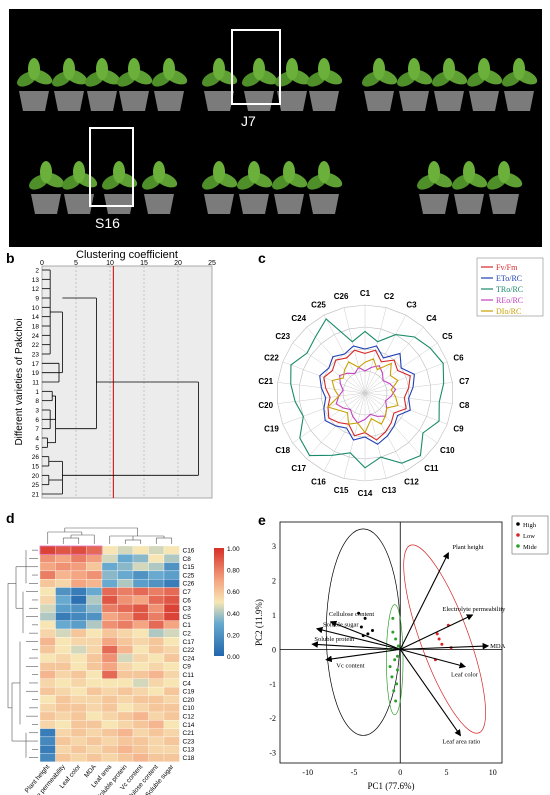  Describe the element at coordinates (233, 614) in the screenshot. I see `color-scale-label: 0.40` at that location.